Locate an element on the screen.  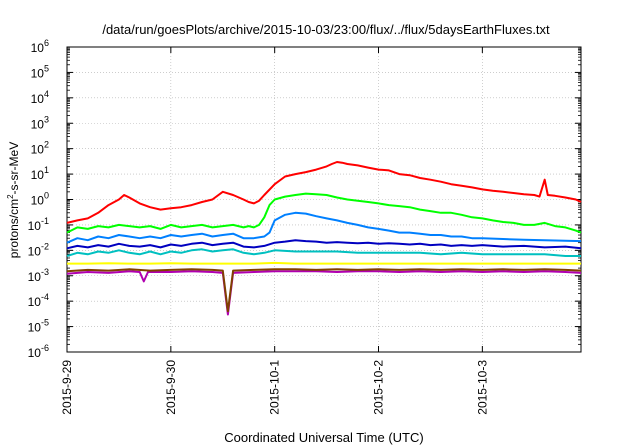
x-axis-label: Coordinated Universal Time (UTC) is located at coordinates (323, 437).